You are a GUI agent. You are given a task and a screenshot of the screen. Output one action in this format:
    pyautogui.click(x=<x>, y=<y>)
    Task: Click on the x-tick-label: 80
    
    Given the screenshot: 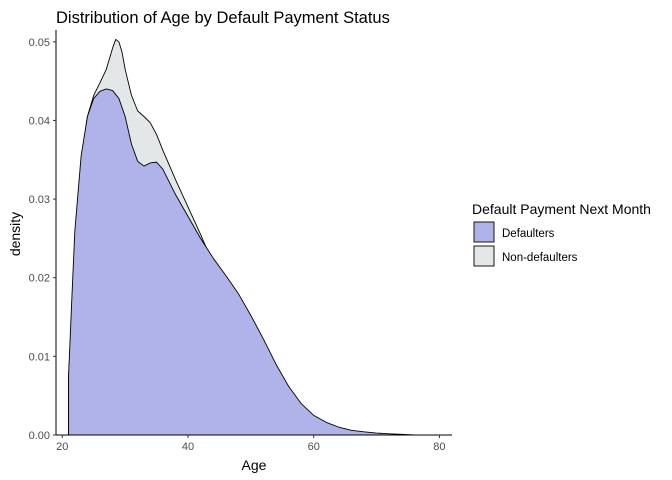 What is the action you would take?
    pyautogui.click(x=439, y=447)
    